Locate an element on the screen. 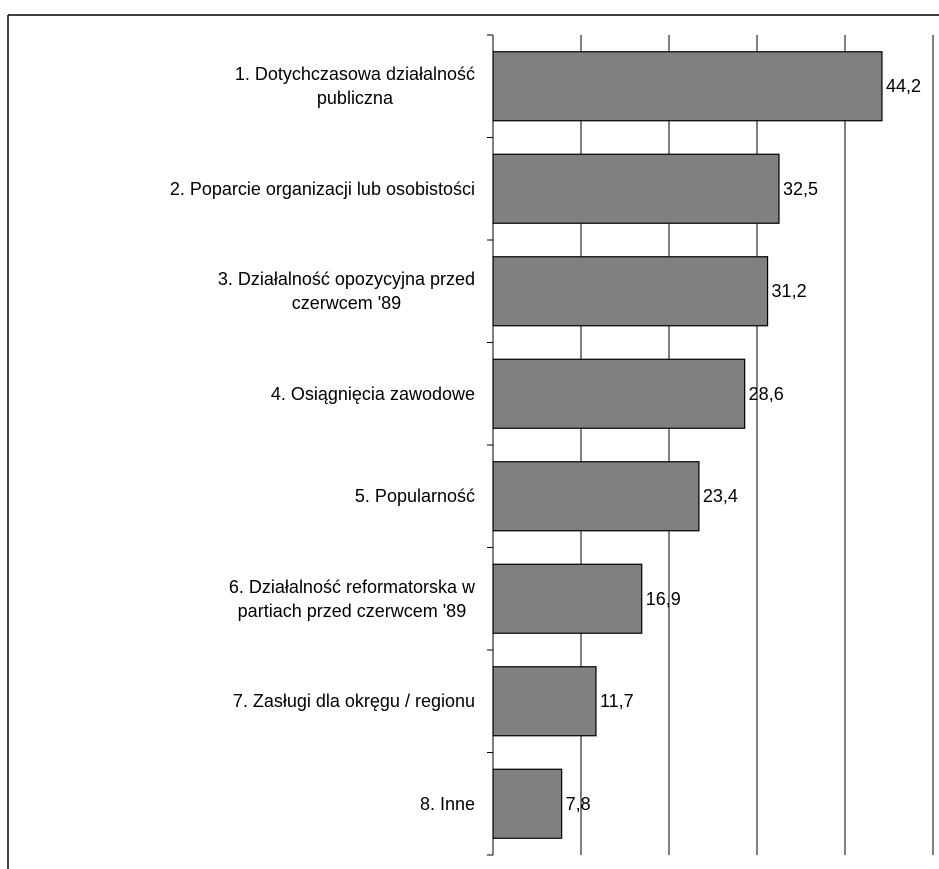 Image resolution: width=939 pixels, height=869 pixels. value-label: 23,4 is located at coordinates (720, 496).